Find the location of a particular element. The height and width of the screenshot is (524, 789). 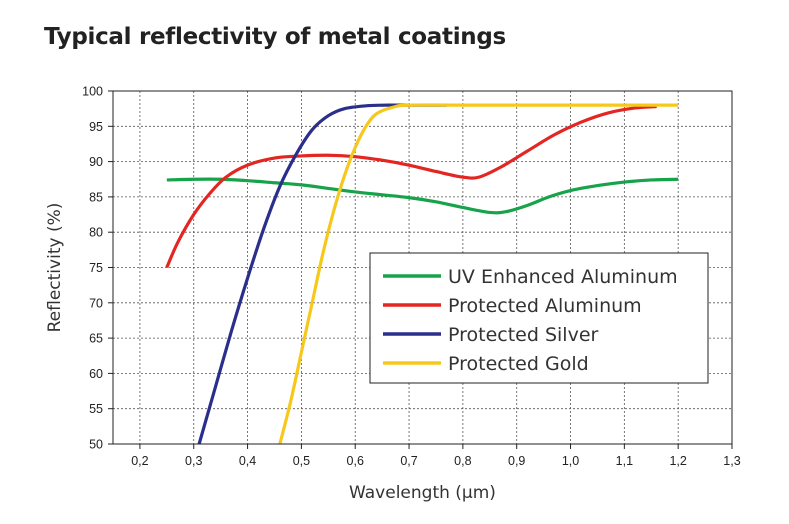

legend-label: UV Enhanced Aluminum is located at coordinates (563, 277).